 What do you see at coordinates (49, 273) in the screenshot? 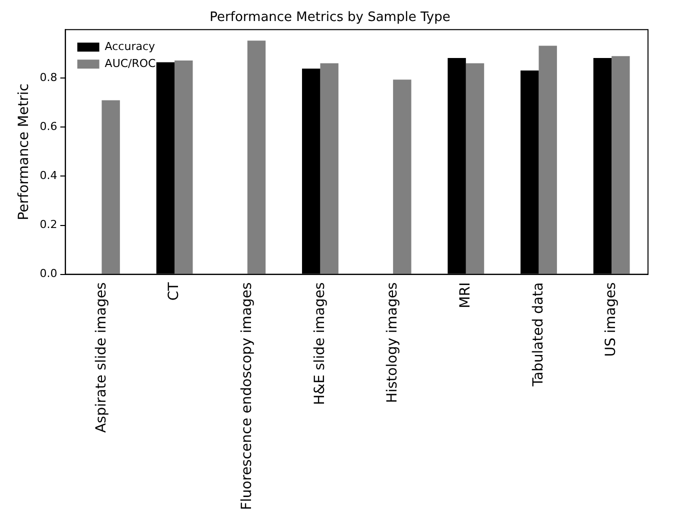
I see `y-tick-label: 0.0` at bounding box center [49, 273].